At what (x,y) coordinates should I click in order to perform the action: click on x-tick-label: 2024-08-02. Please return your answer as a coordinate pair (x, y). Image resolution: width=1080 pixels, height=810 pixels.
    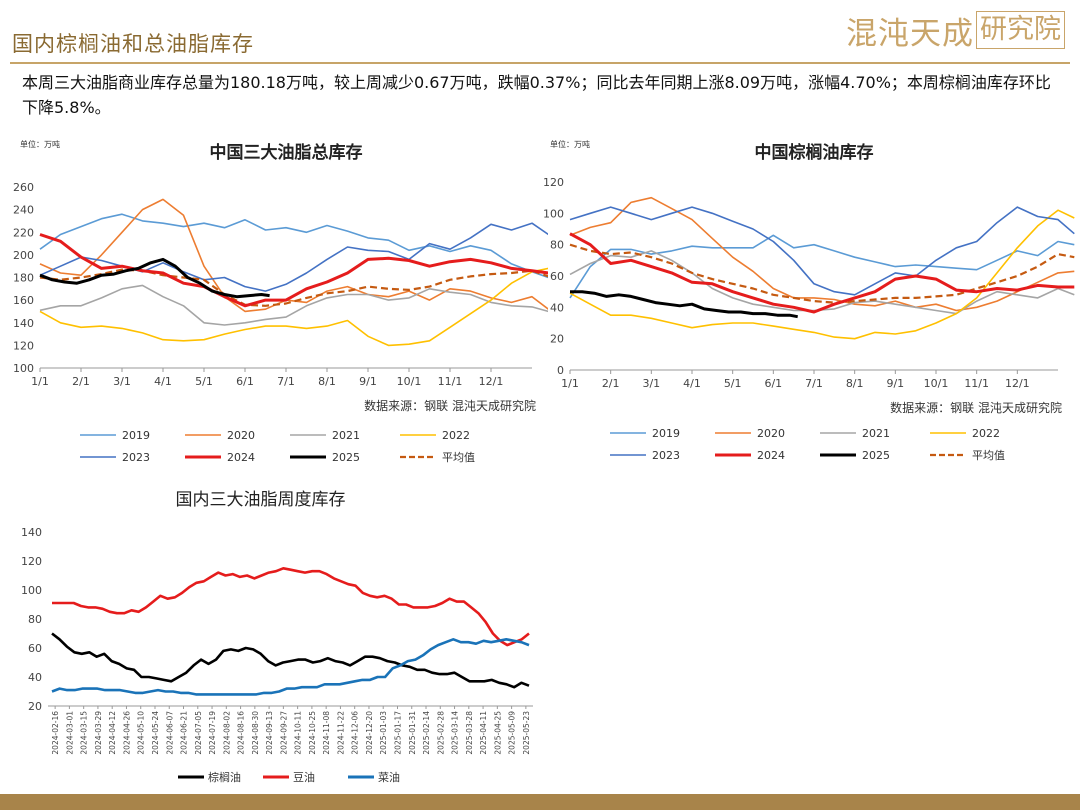
    Looking at the image, I should click on (226, 733).